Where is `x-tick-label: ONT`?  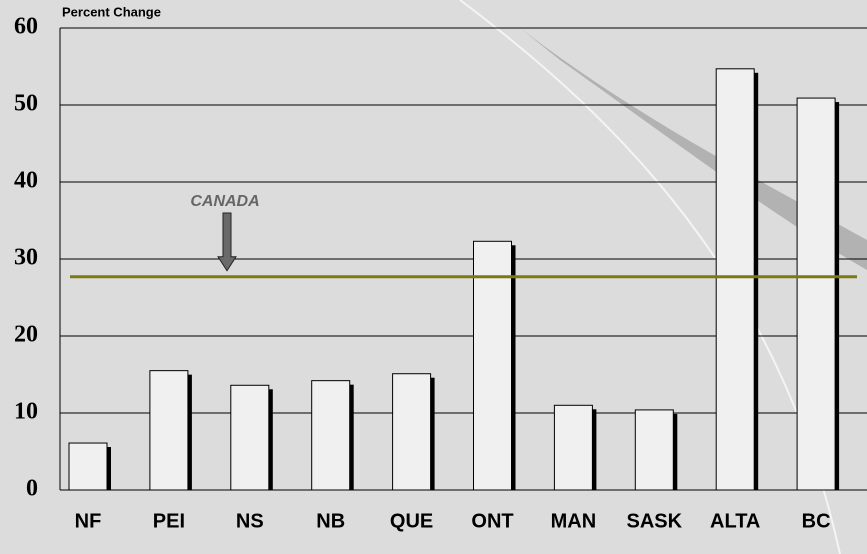 x-tick-label: ONT is located at coordinates (492, 521).